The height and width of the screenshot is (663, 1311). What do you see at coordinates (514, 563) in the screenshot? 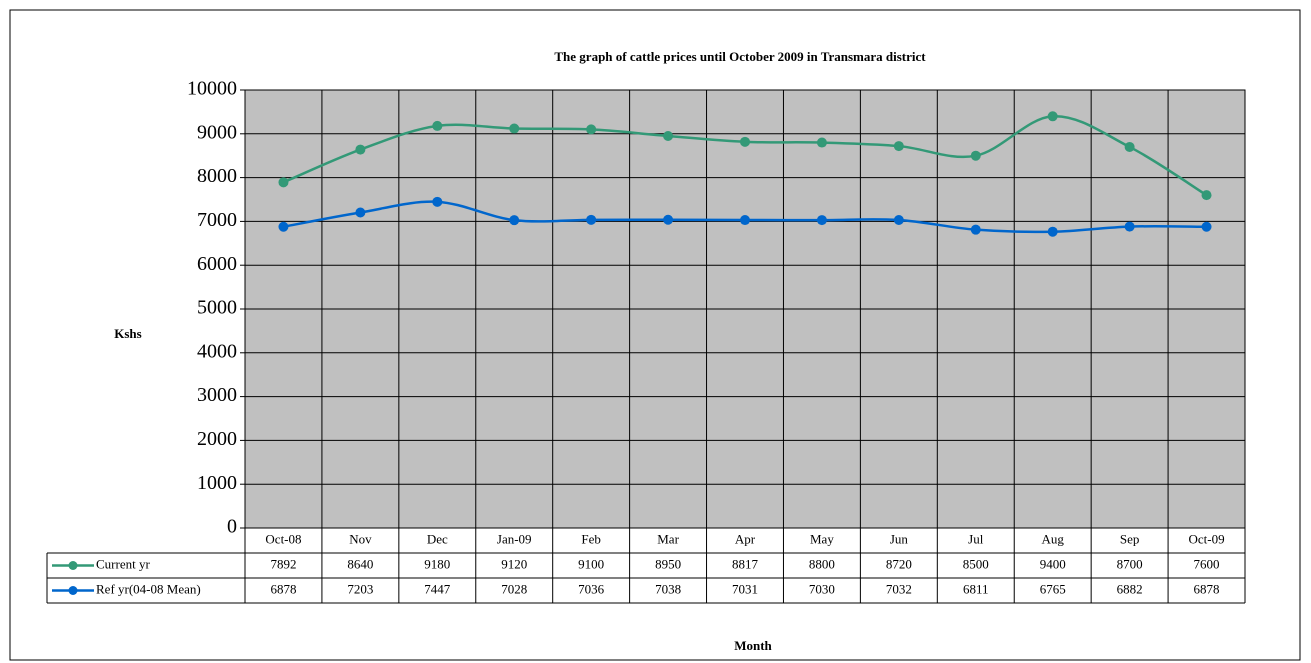
I see `table-value: 9120` at bounding box center [514, 563].